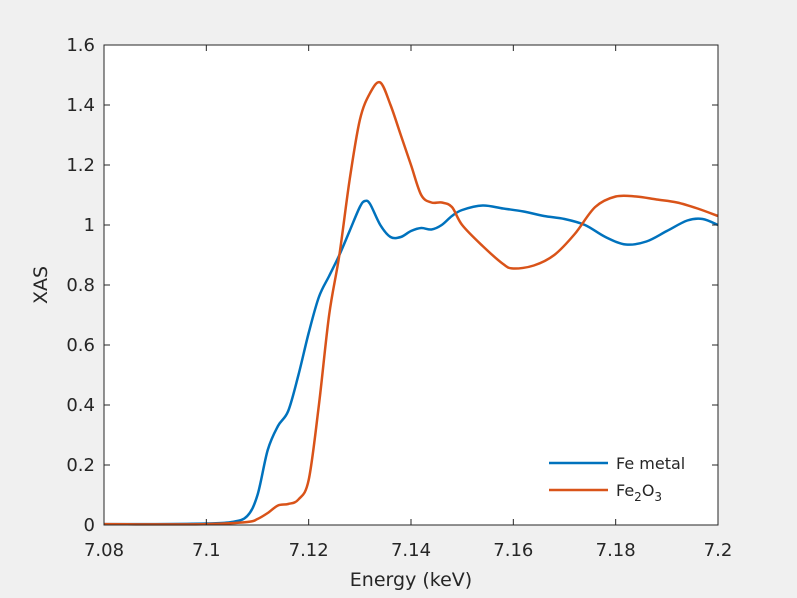 The width and height of the screenshot is (797, 598). I want to click on y-tick-label: 0, so click(89, 525).